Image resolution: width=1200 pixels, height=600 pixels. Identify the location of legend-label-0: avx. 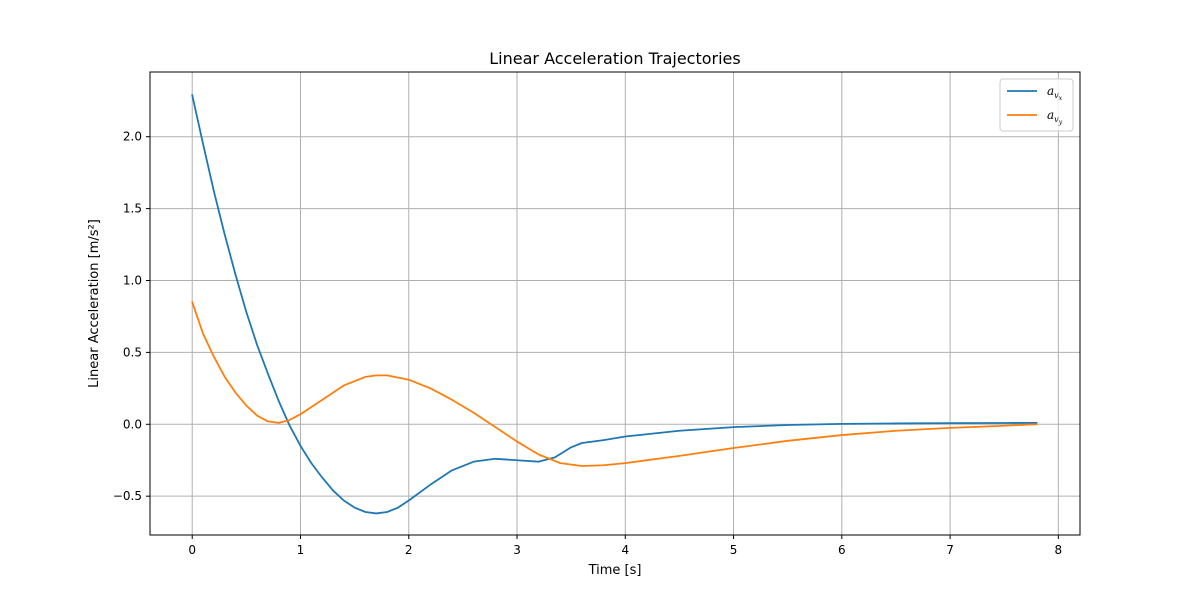
(1055, 93).